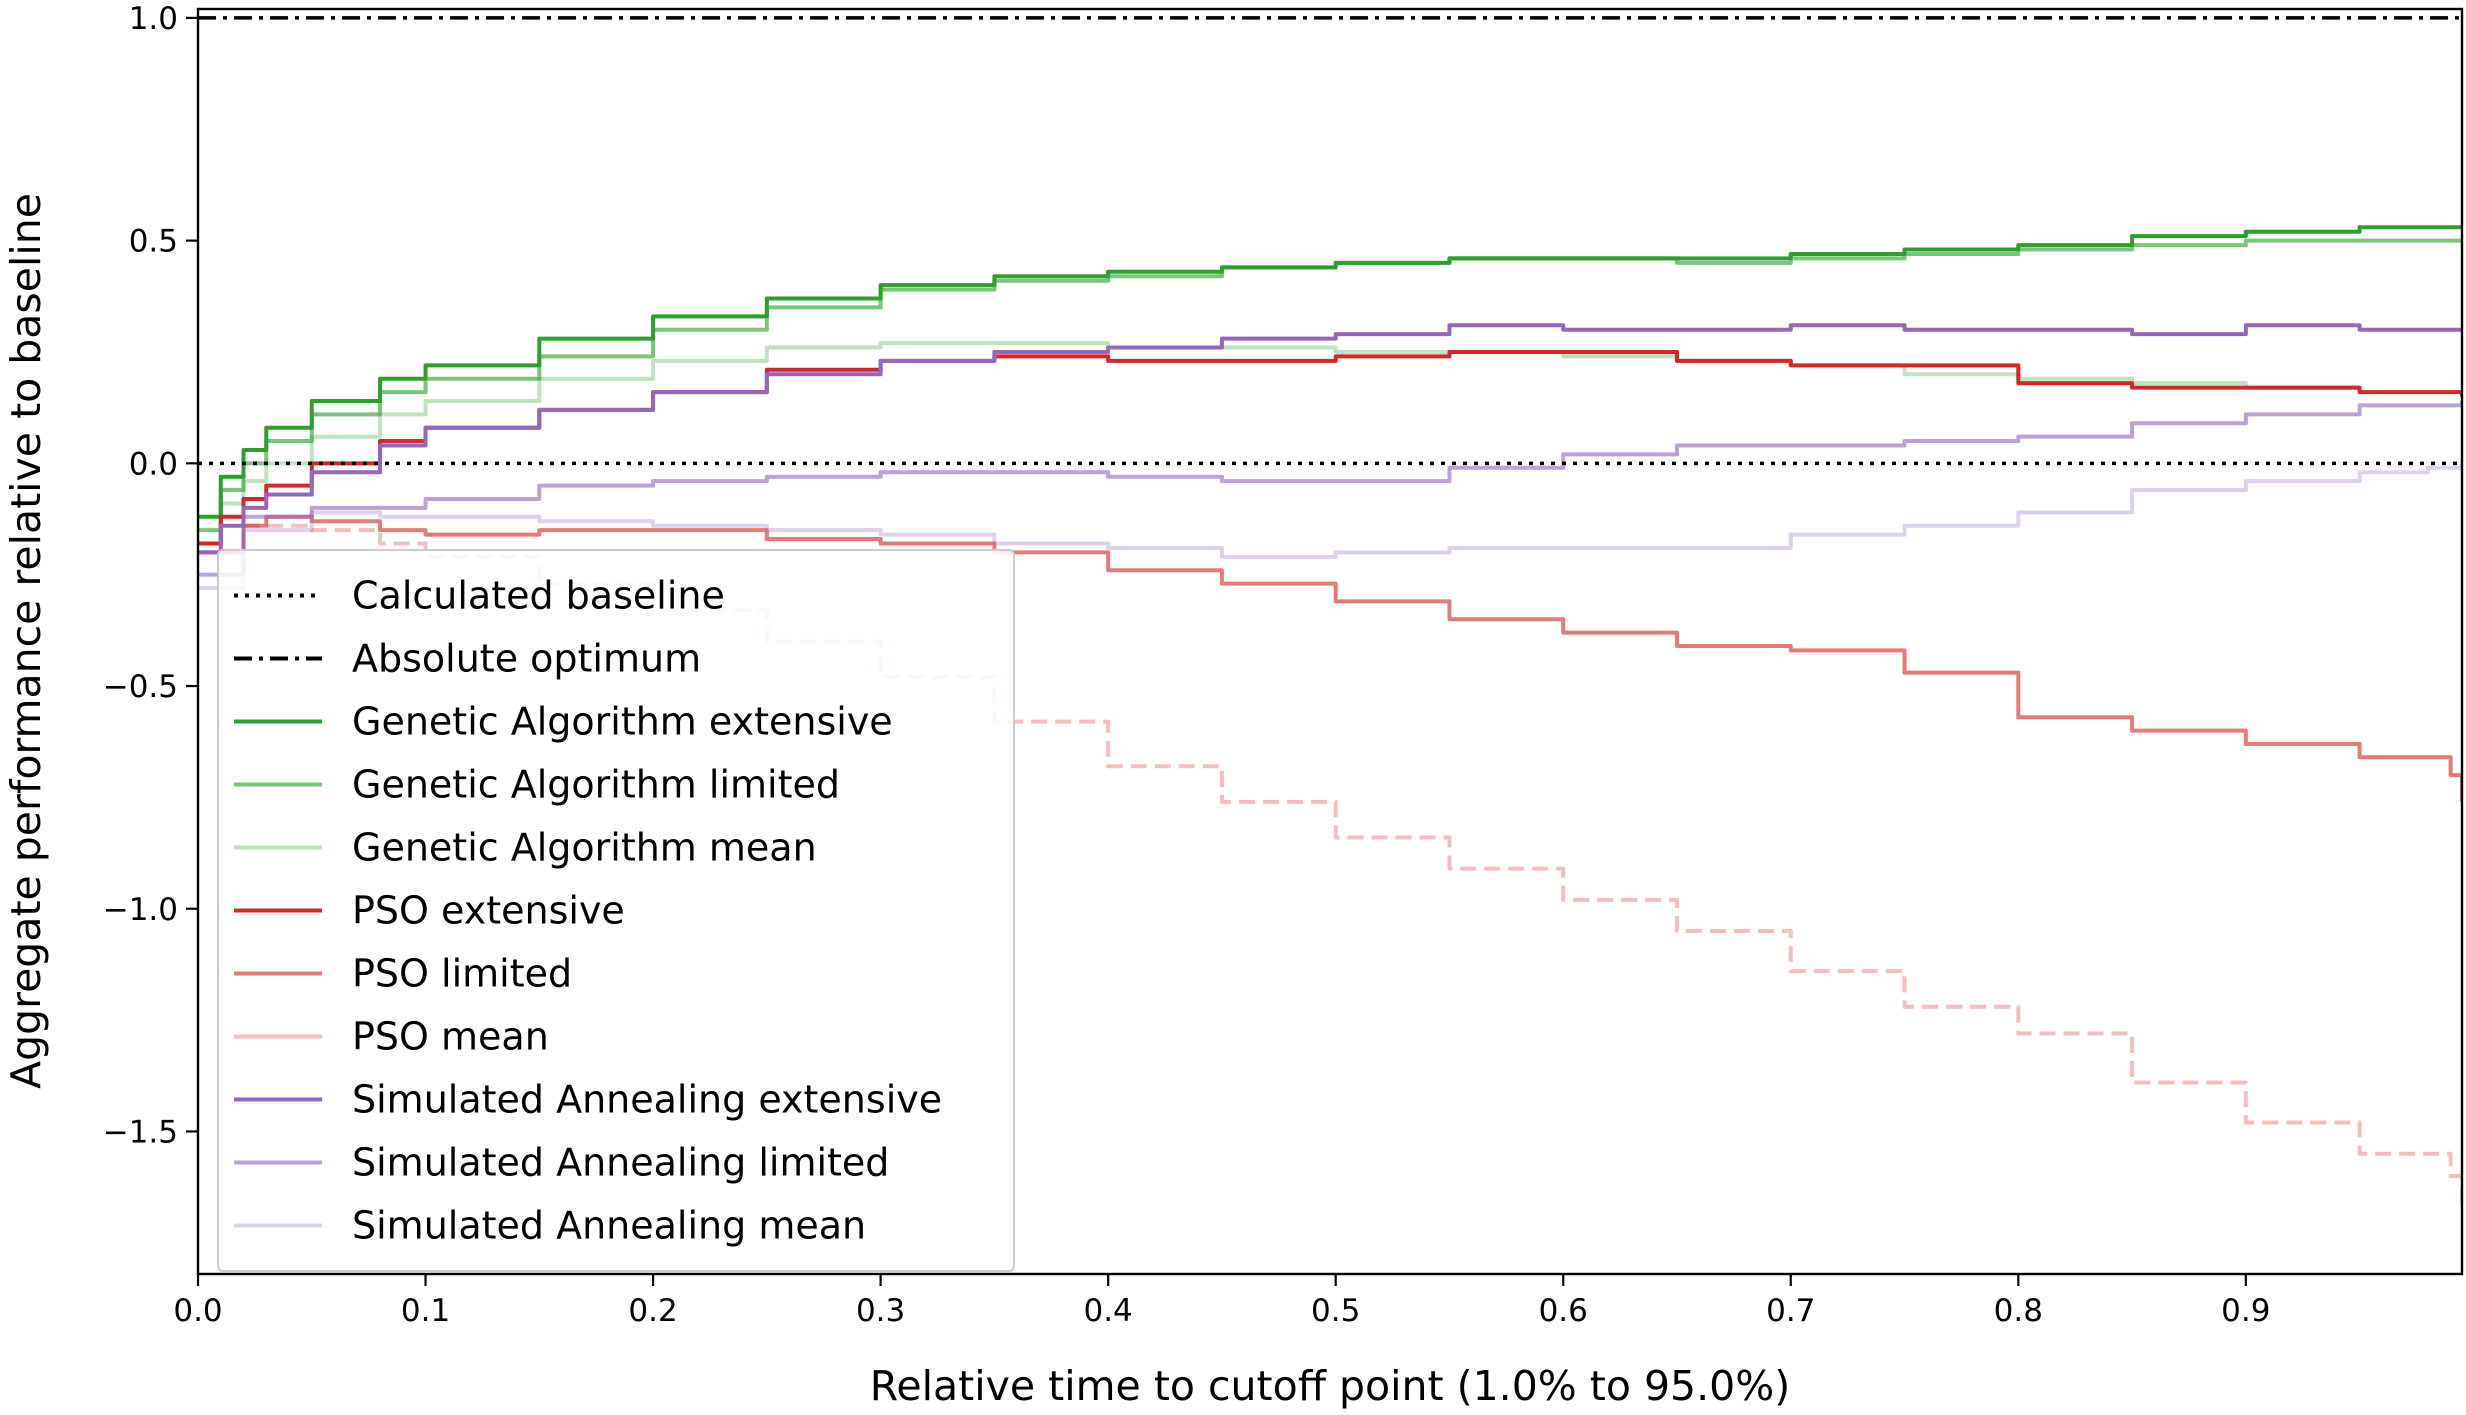  Describe the element at coordinates (609, 1226) in the screenshot. I see `legend-label-simulated-annealing-mean: Simulated Annealing mean` at that location.